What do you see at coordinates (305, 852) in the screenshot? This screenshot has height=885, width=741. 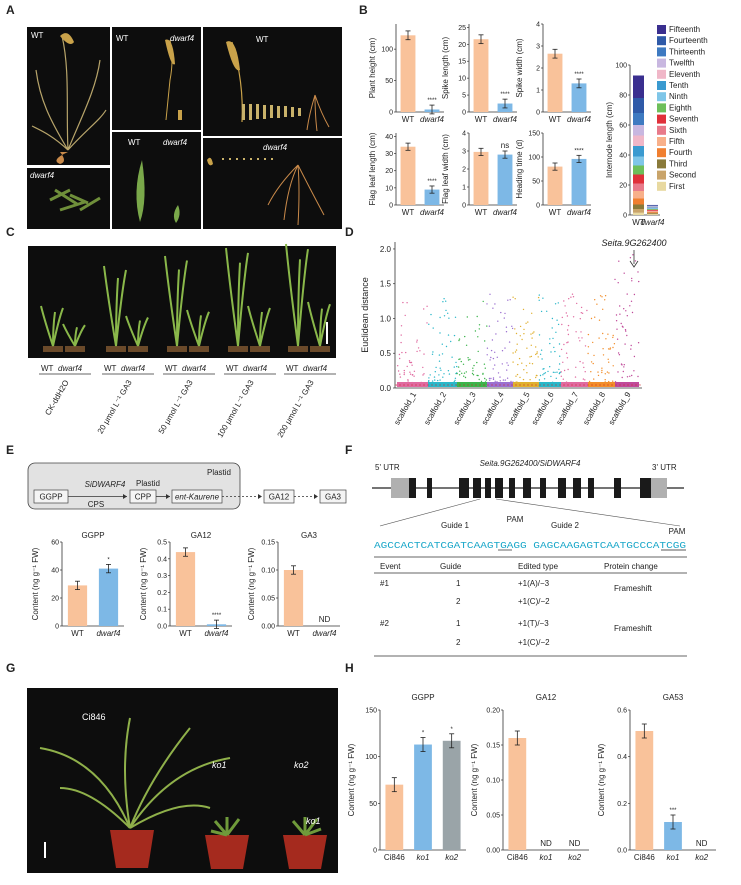 I see `pot-ko2` at bounding box center [305, 852].